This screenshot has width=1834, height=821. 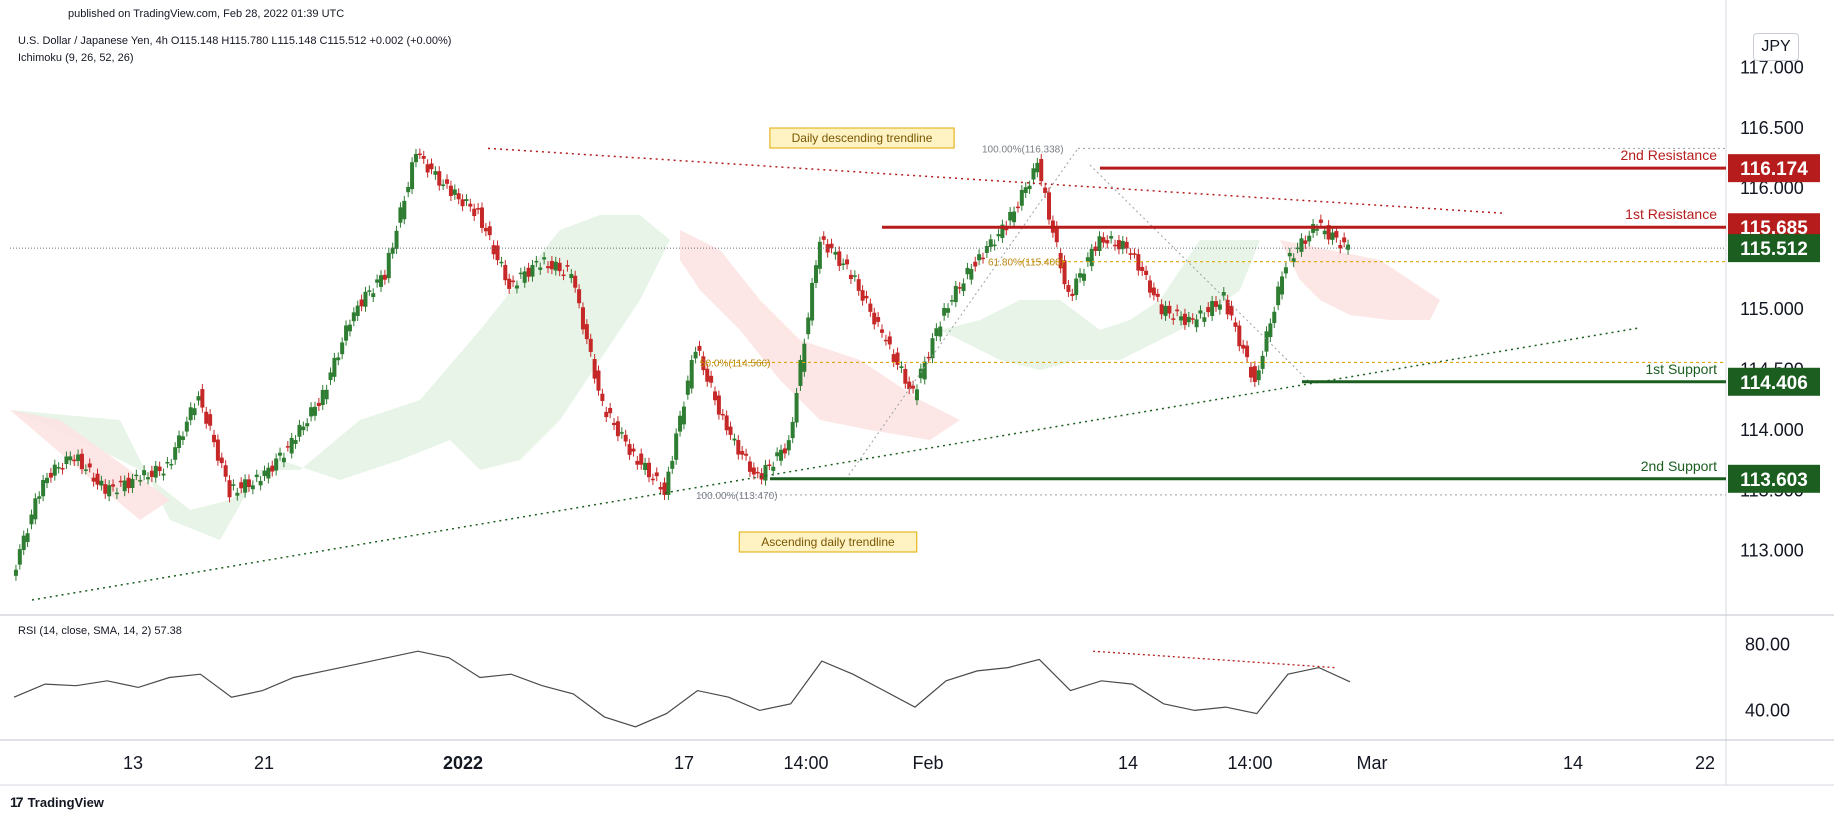 What do you see at coordinates (1776, 47) in the screenshot?
I see `currency-button: JPY` at bounding box center [1776, 47].